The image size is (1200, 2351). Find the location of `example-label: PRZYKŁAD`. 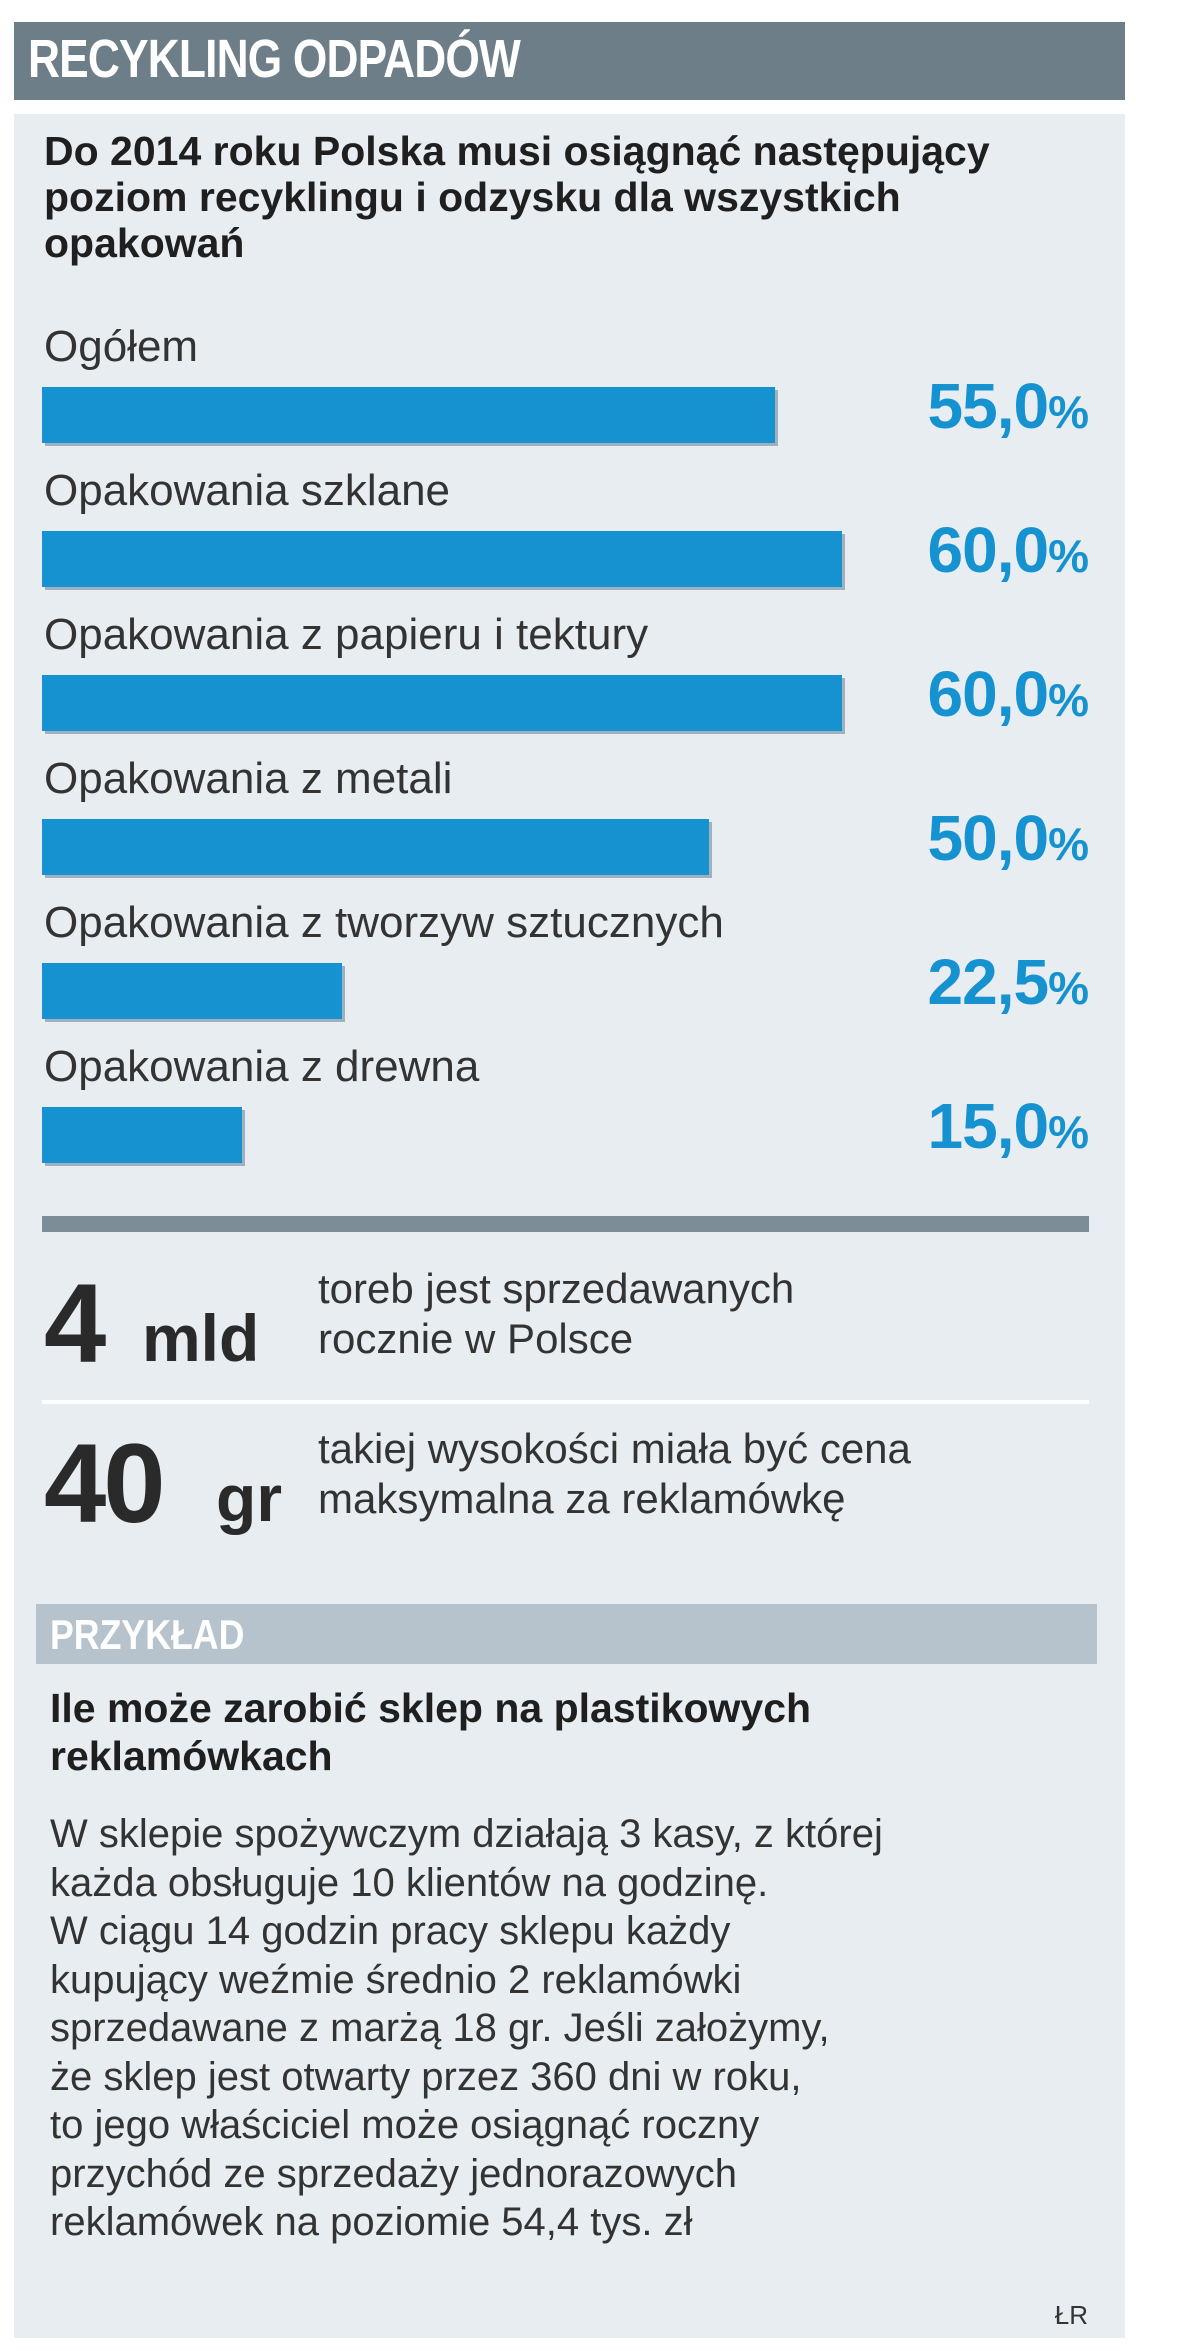

example-label: PRZYKŁAD is located at coordinates (147, 1634).